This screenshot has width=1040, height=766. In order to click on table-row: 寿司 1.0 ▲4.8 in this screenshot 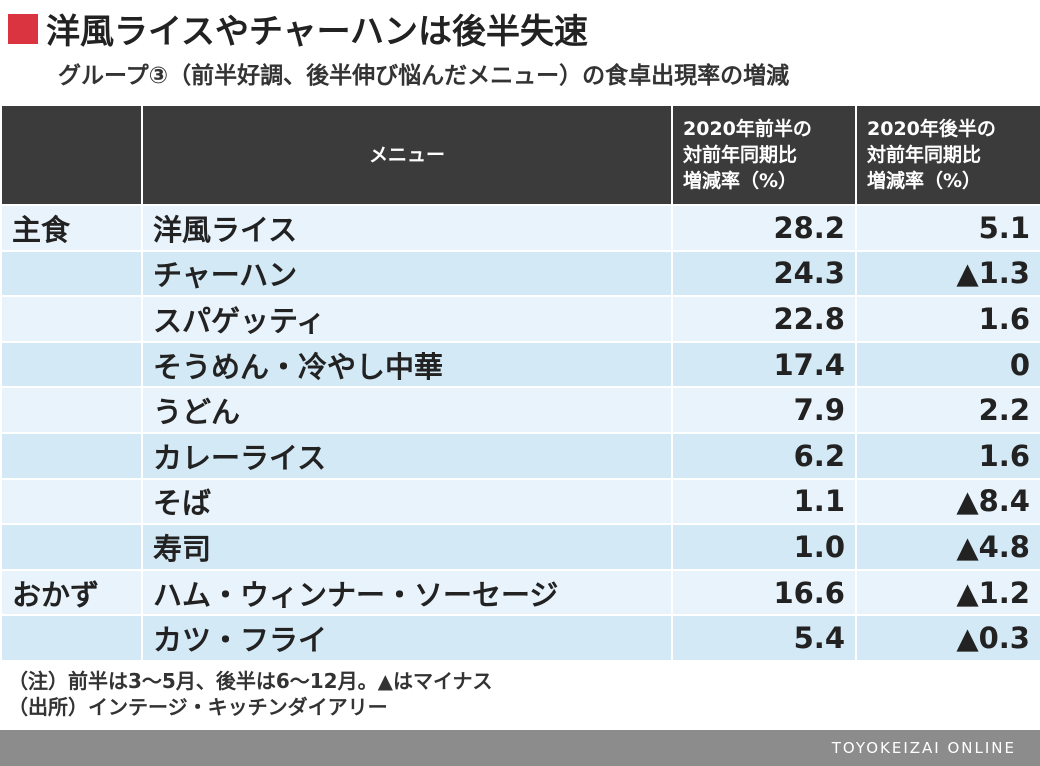, I will do `click(520, 547)`.